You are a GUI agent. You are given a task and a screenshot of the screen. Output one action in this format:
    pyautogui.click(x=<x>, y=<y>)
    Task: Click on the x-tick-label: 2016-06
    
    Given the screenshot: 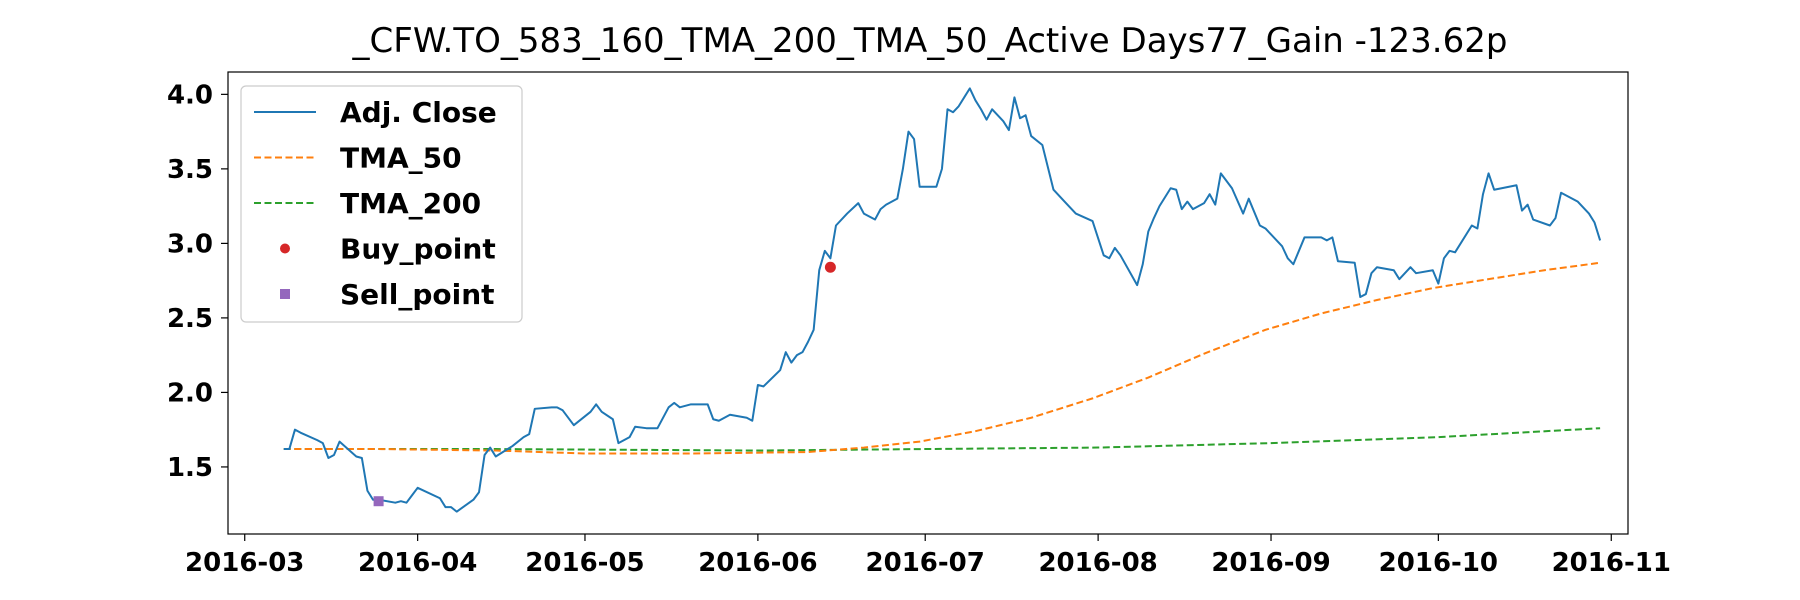 What is the action you would take?
    pyautogui.click(x=757, y=563)
    